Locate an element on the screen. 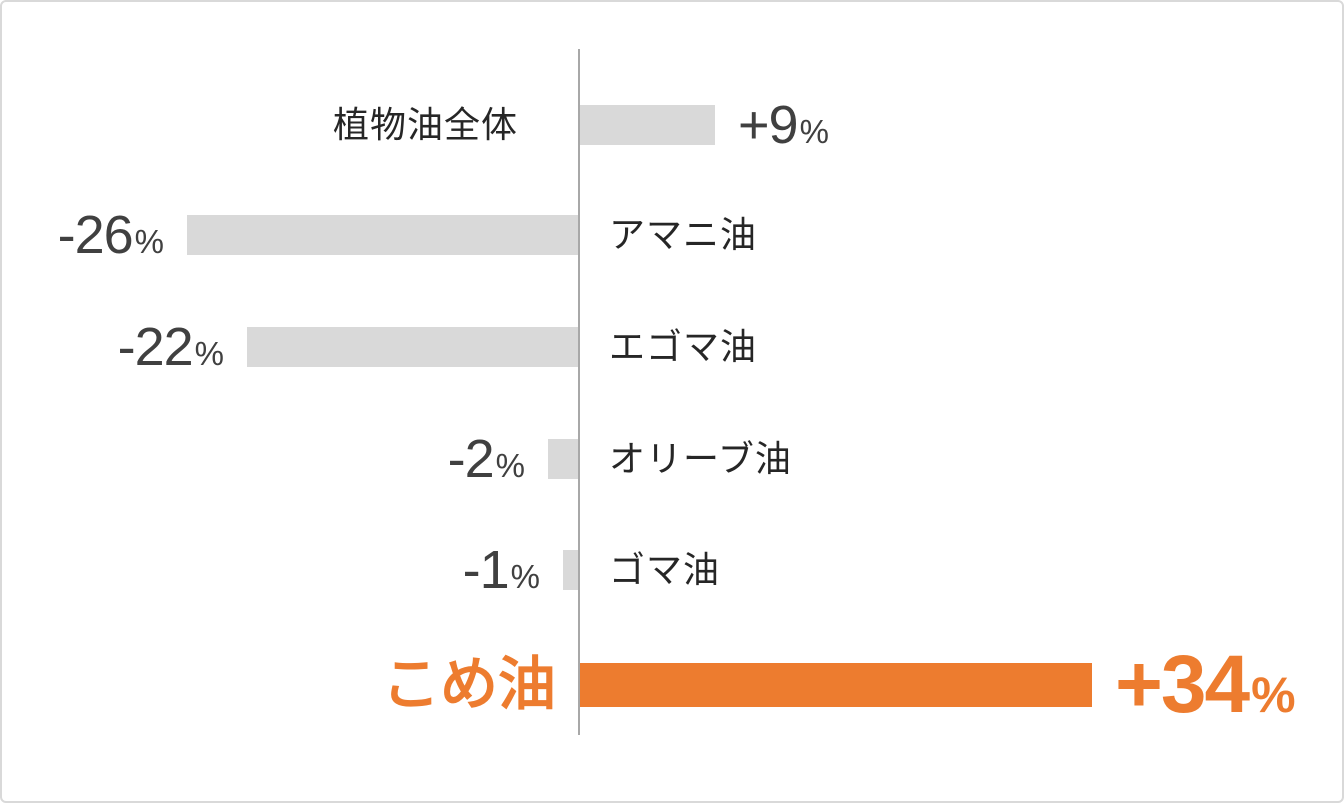  category-label: エゴマ油 is located at coordinates (683, 346).